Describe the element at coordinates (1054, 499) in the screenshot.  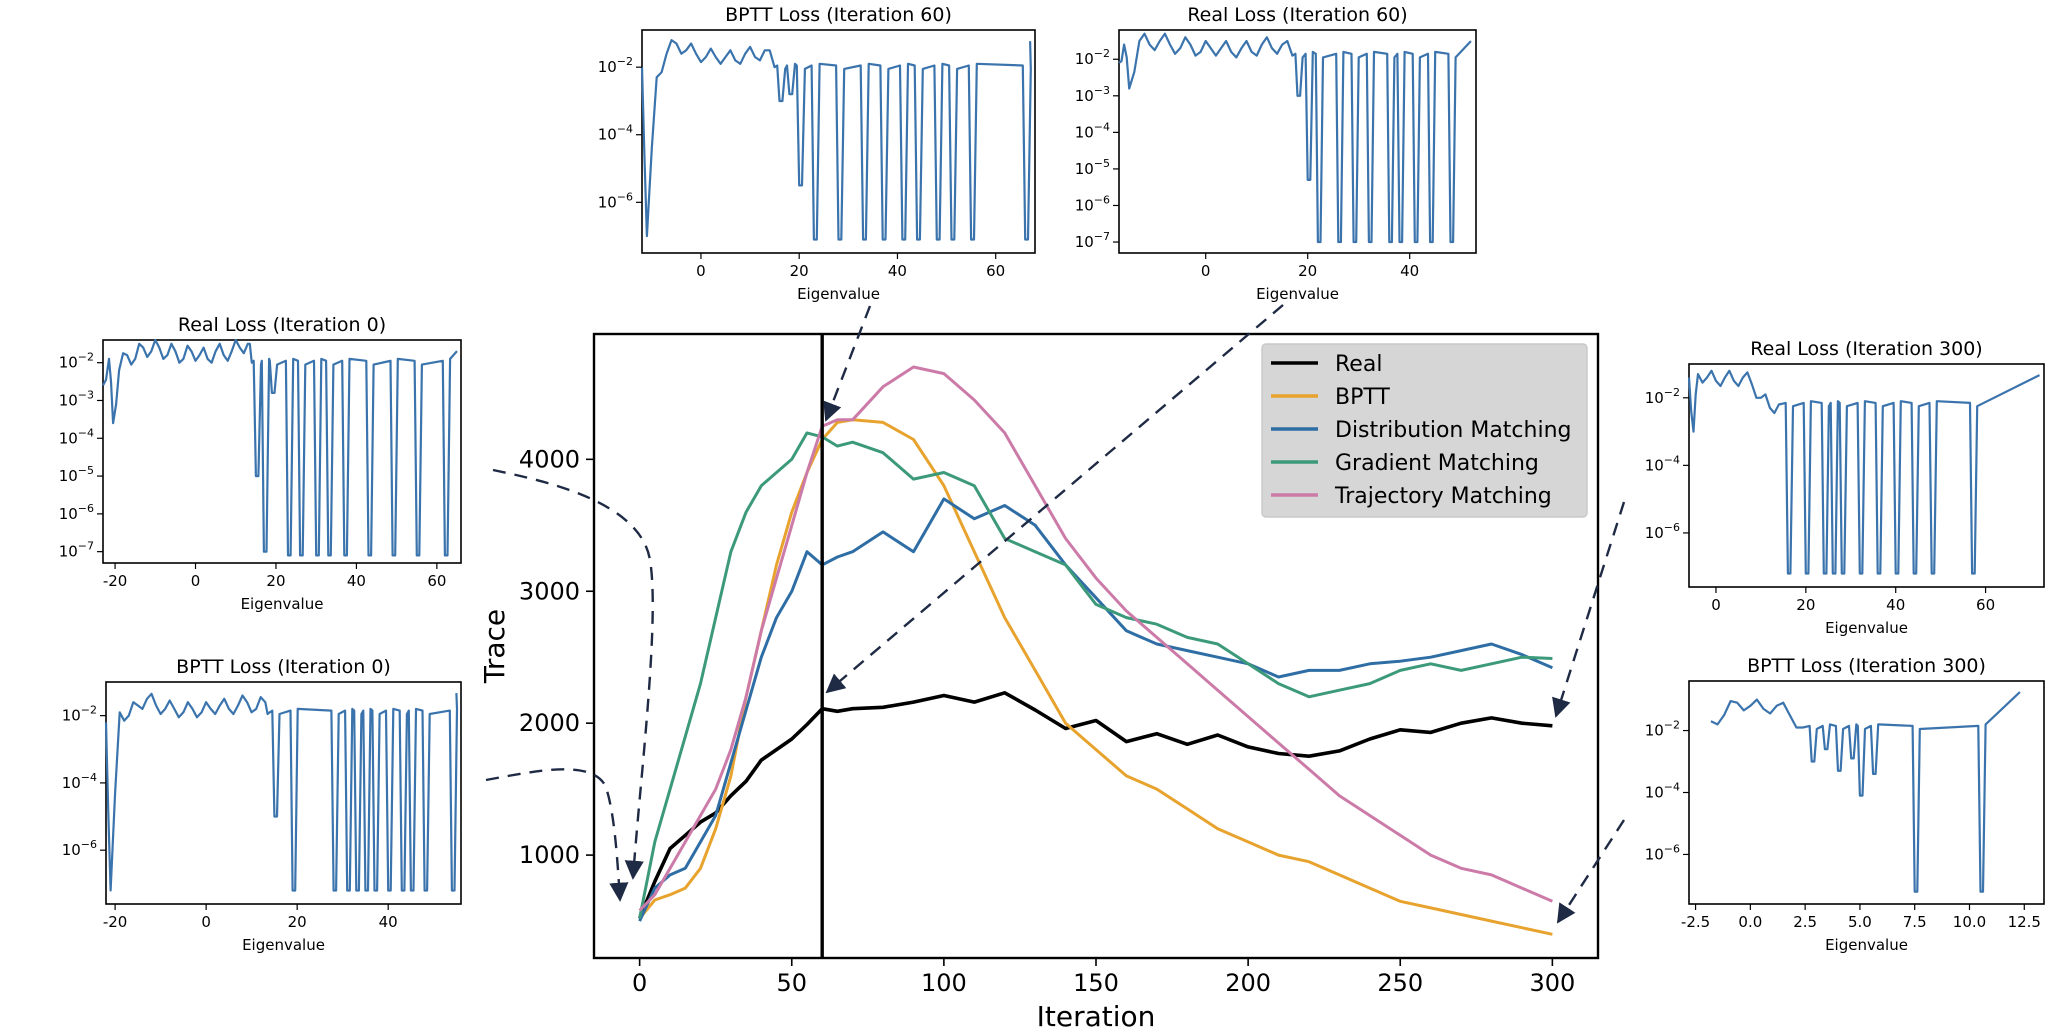
I see `arrow-real-60-to-real` at that location.